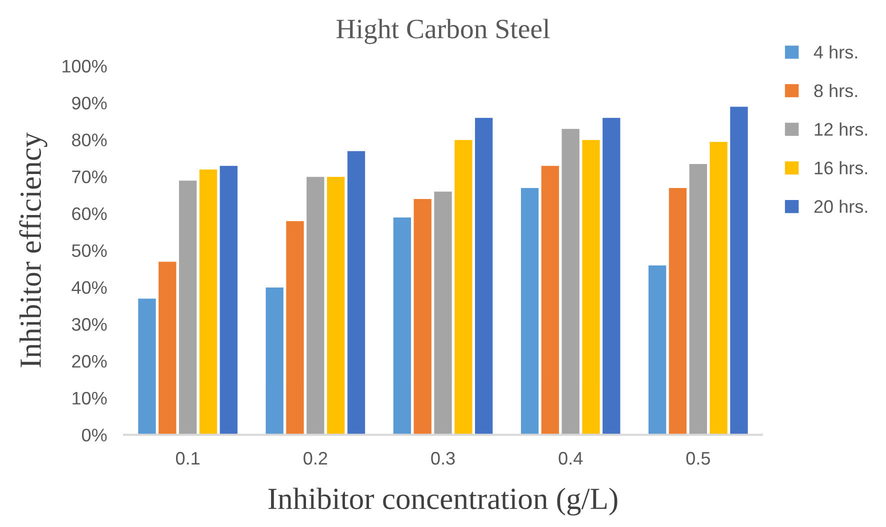 This screenshot has height=527, width=886. I want to click on y-axis-title: Inhibitor efficiency, so click(33, 250).